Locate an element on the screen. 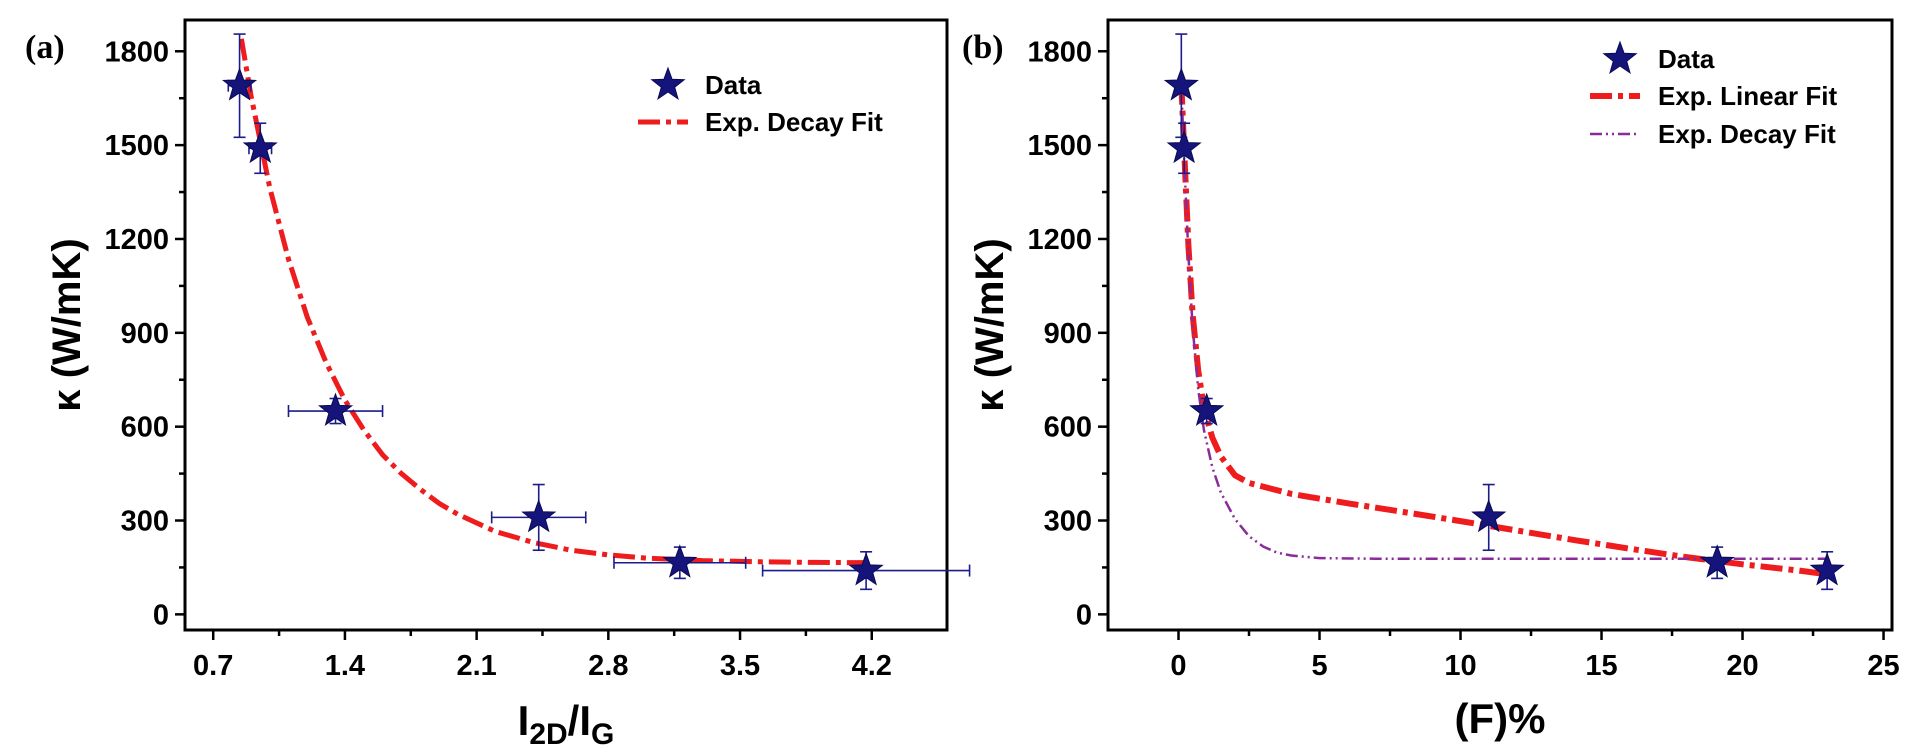 This screenshot has width=1920, height=753. panel-b-label: (b) is located at coordinates (983, 47).